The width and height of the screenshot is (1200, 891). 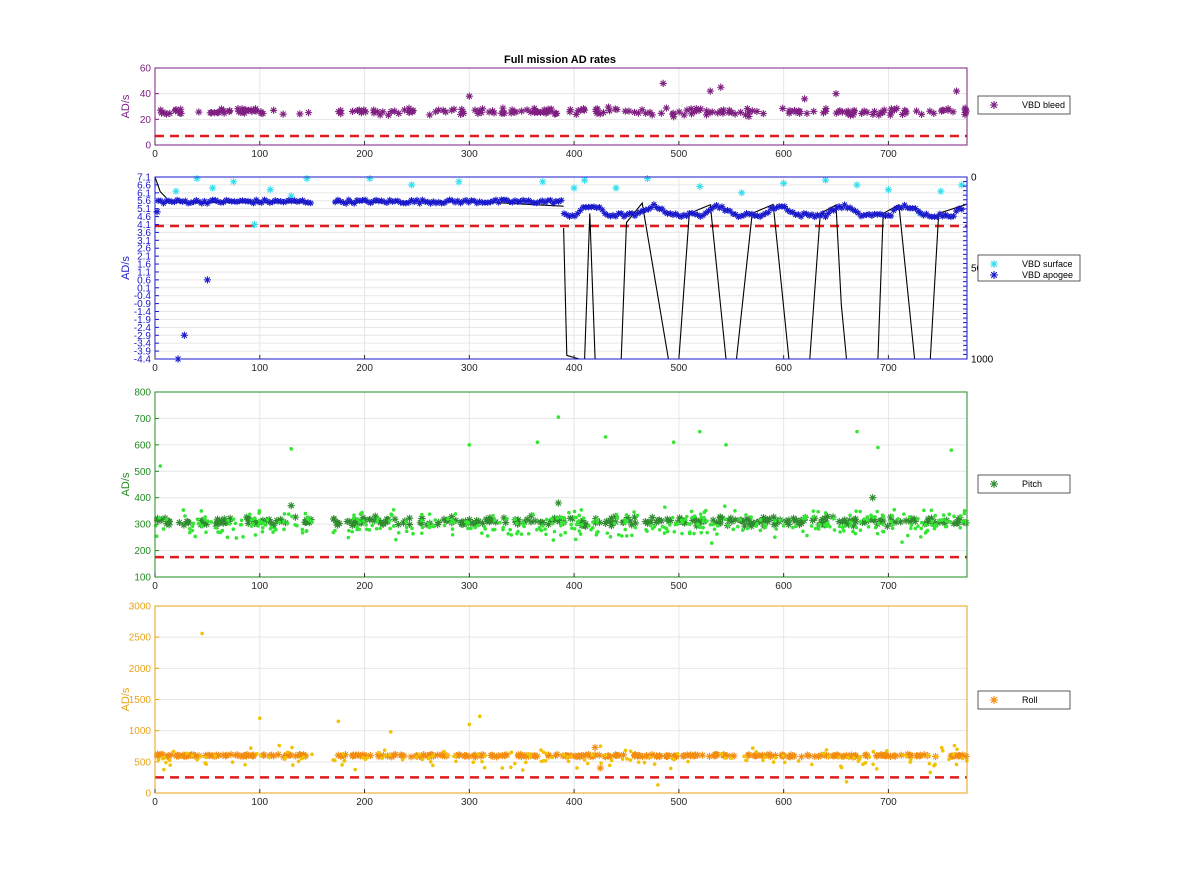 I want to click on right-y-tick-label: 1000, so click(x=982, y=360).